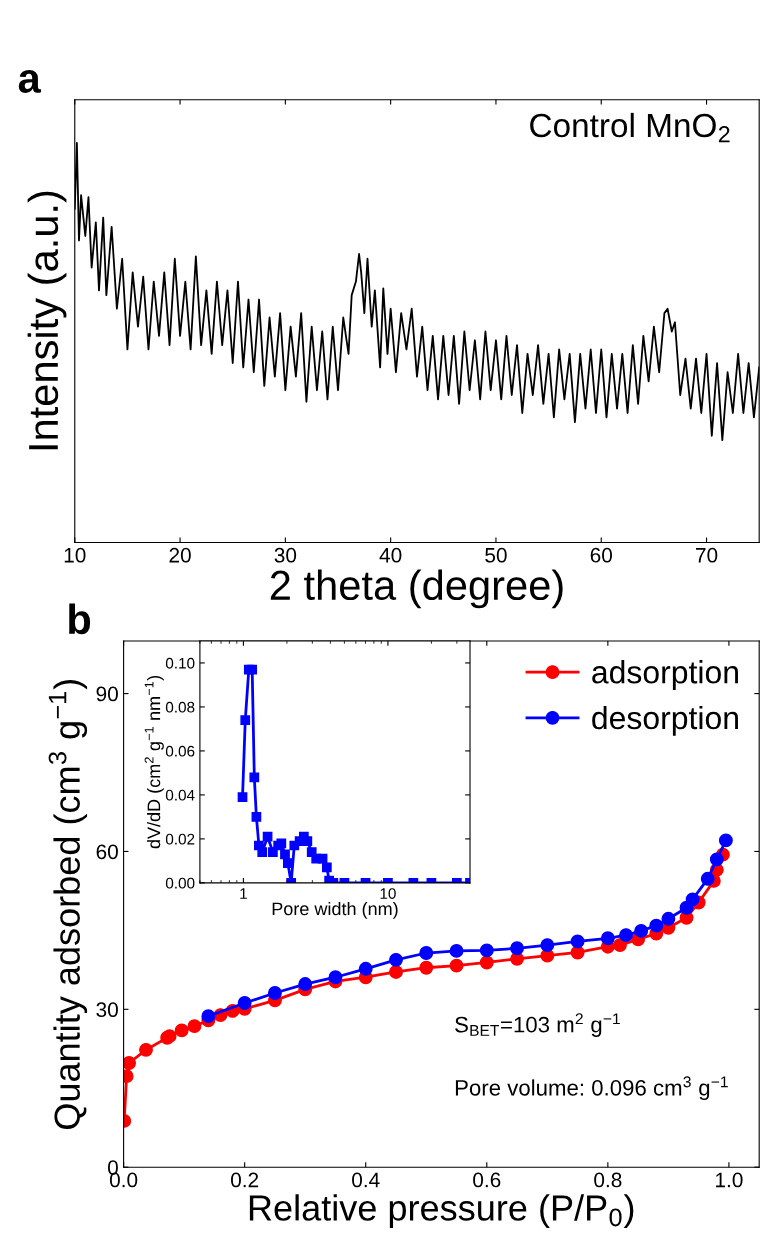 The image size is (763, 1247). Describe the element at coordinates (243, 893) in the screenshot. I see `x-tick-label: 1` at that location.